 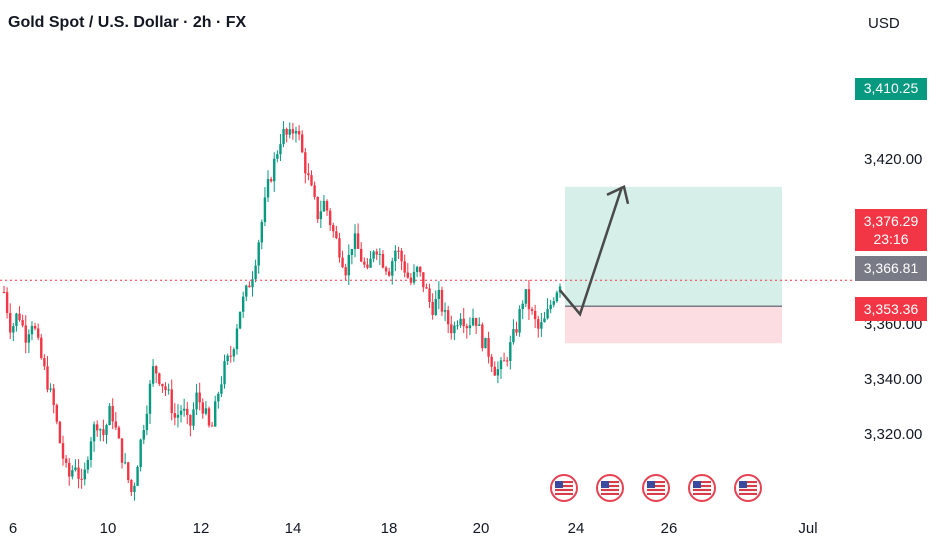 What do you see at coordinates (605, 484) in the screenshot?
I see `flag-canton` at bounding box center [605, 484].